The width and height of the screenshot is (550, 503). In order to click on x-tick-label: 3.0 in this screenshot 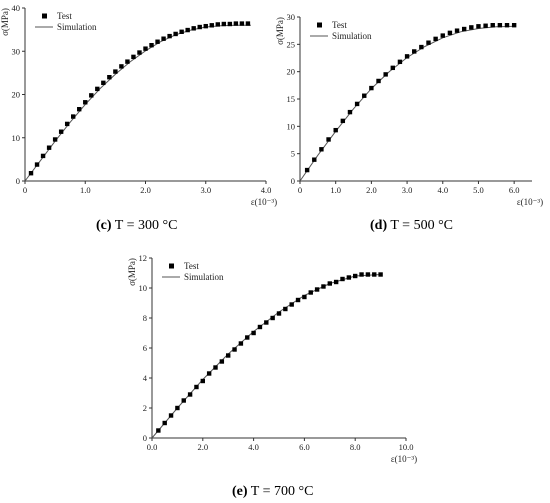, I will do `click(205, 190)`.